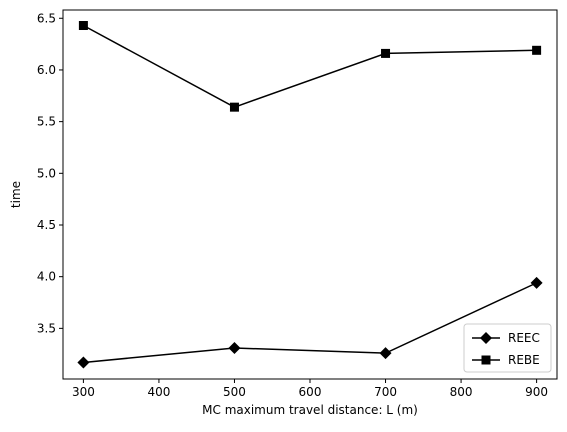 This screenshot has height=432, width=567. I want to click on x-tick-label-800: 800, so click(461, 392).